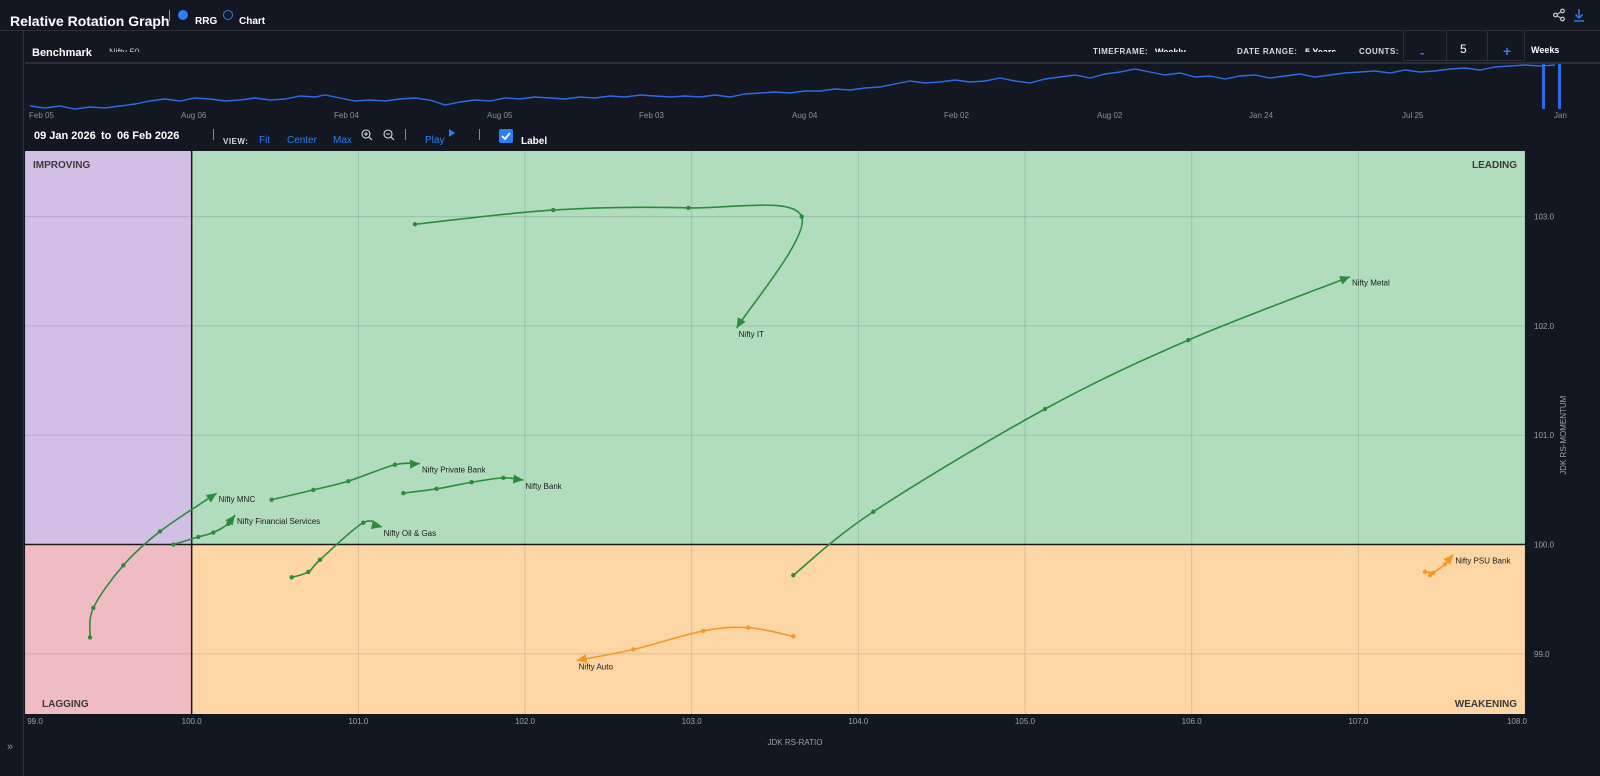  What do you see at coordinates (1110, 115) in the screenshot?
I see `timeline-label: Aug 02` at bounding box center [1110, 115].